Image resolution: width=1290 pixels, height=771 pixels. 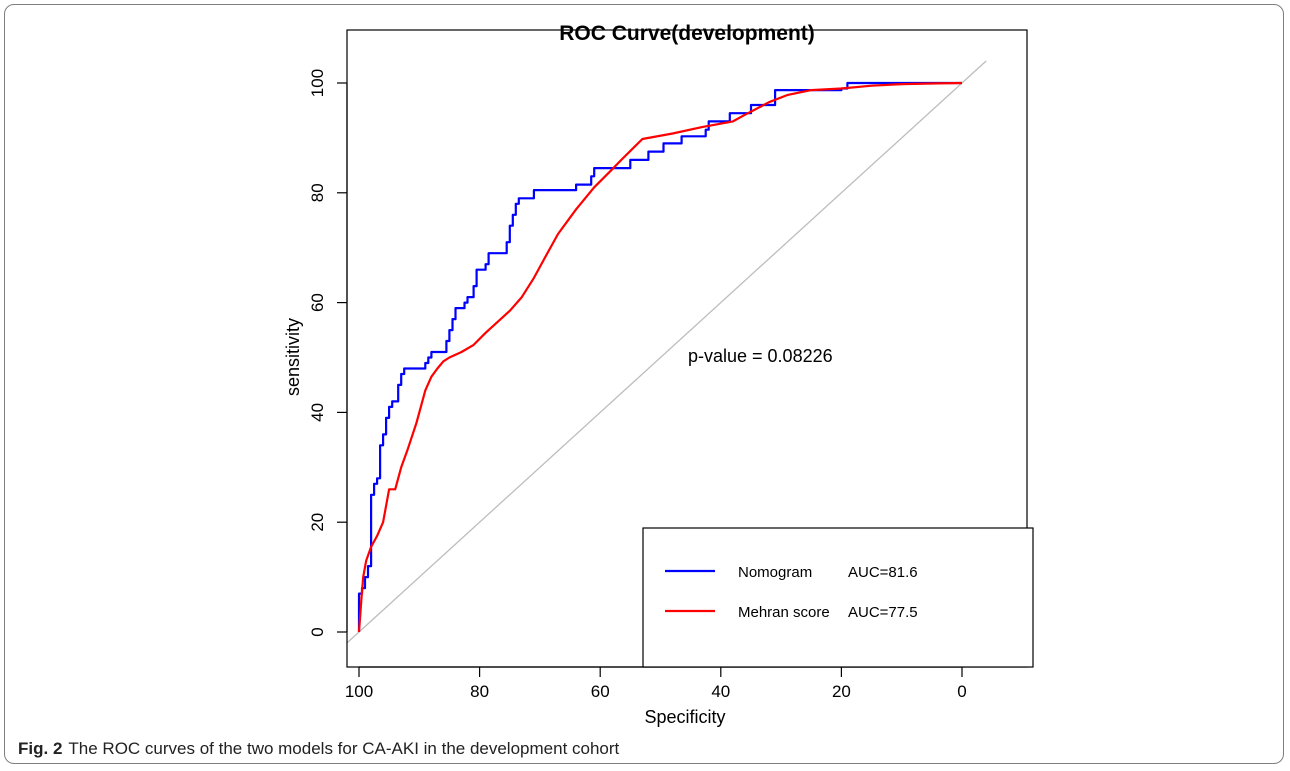 I want to click on legend-label-mehran: Mehran score, so click(x=784, y=612).